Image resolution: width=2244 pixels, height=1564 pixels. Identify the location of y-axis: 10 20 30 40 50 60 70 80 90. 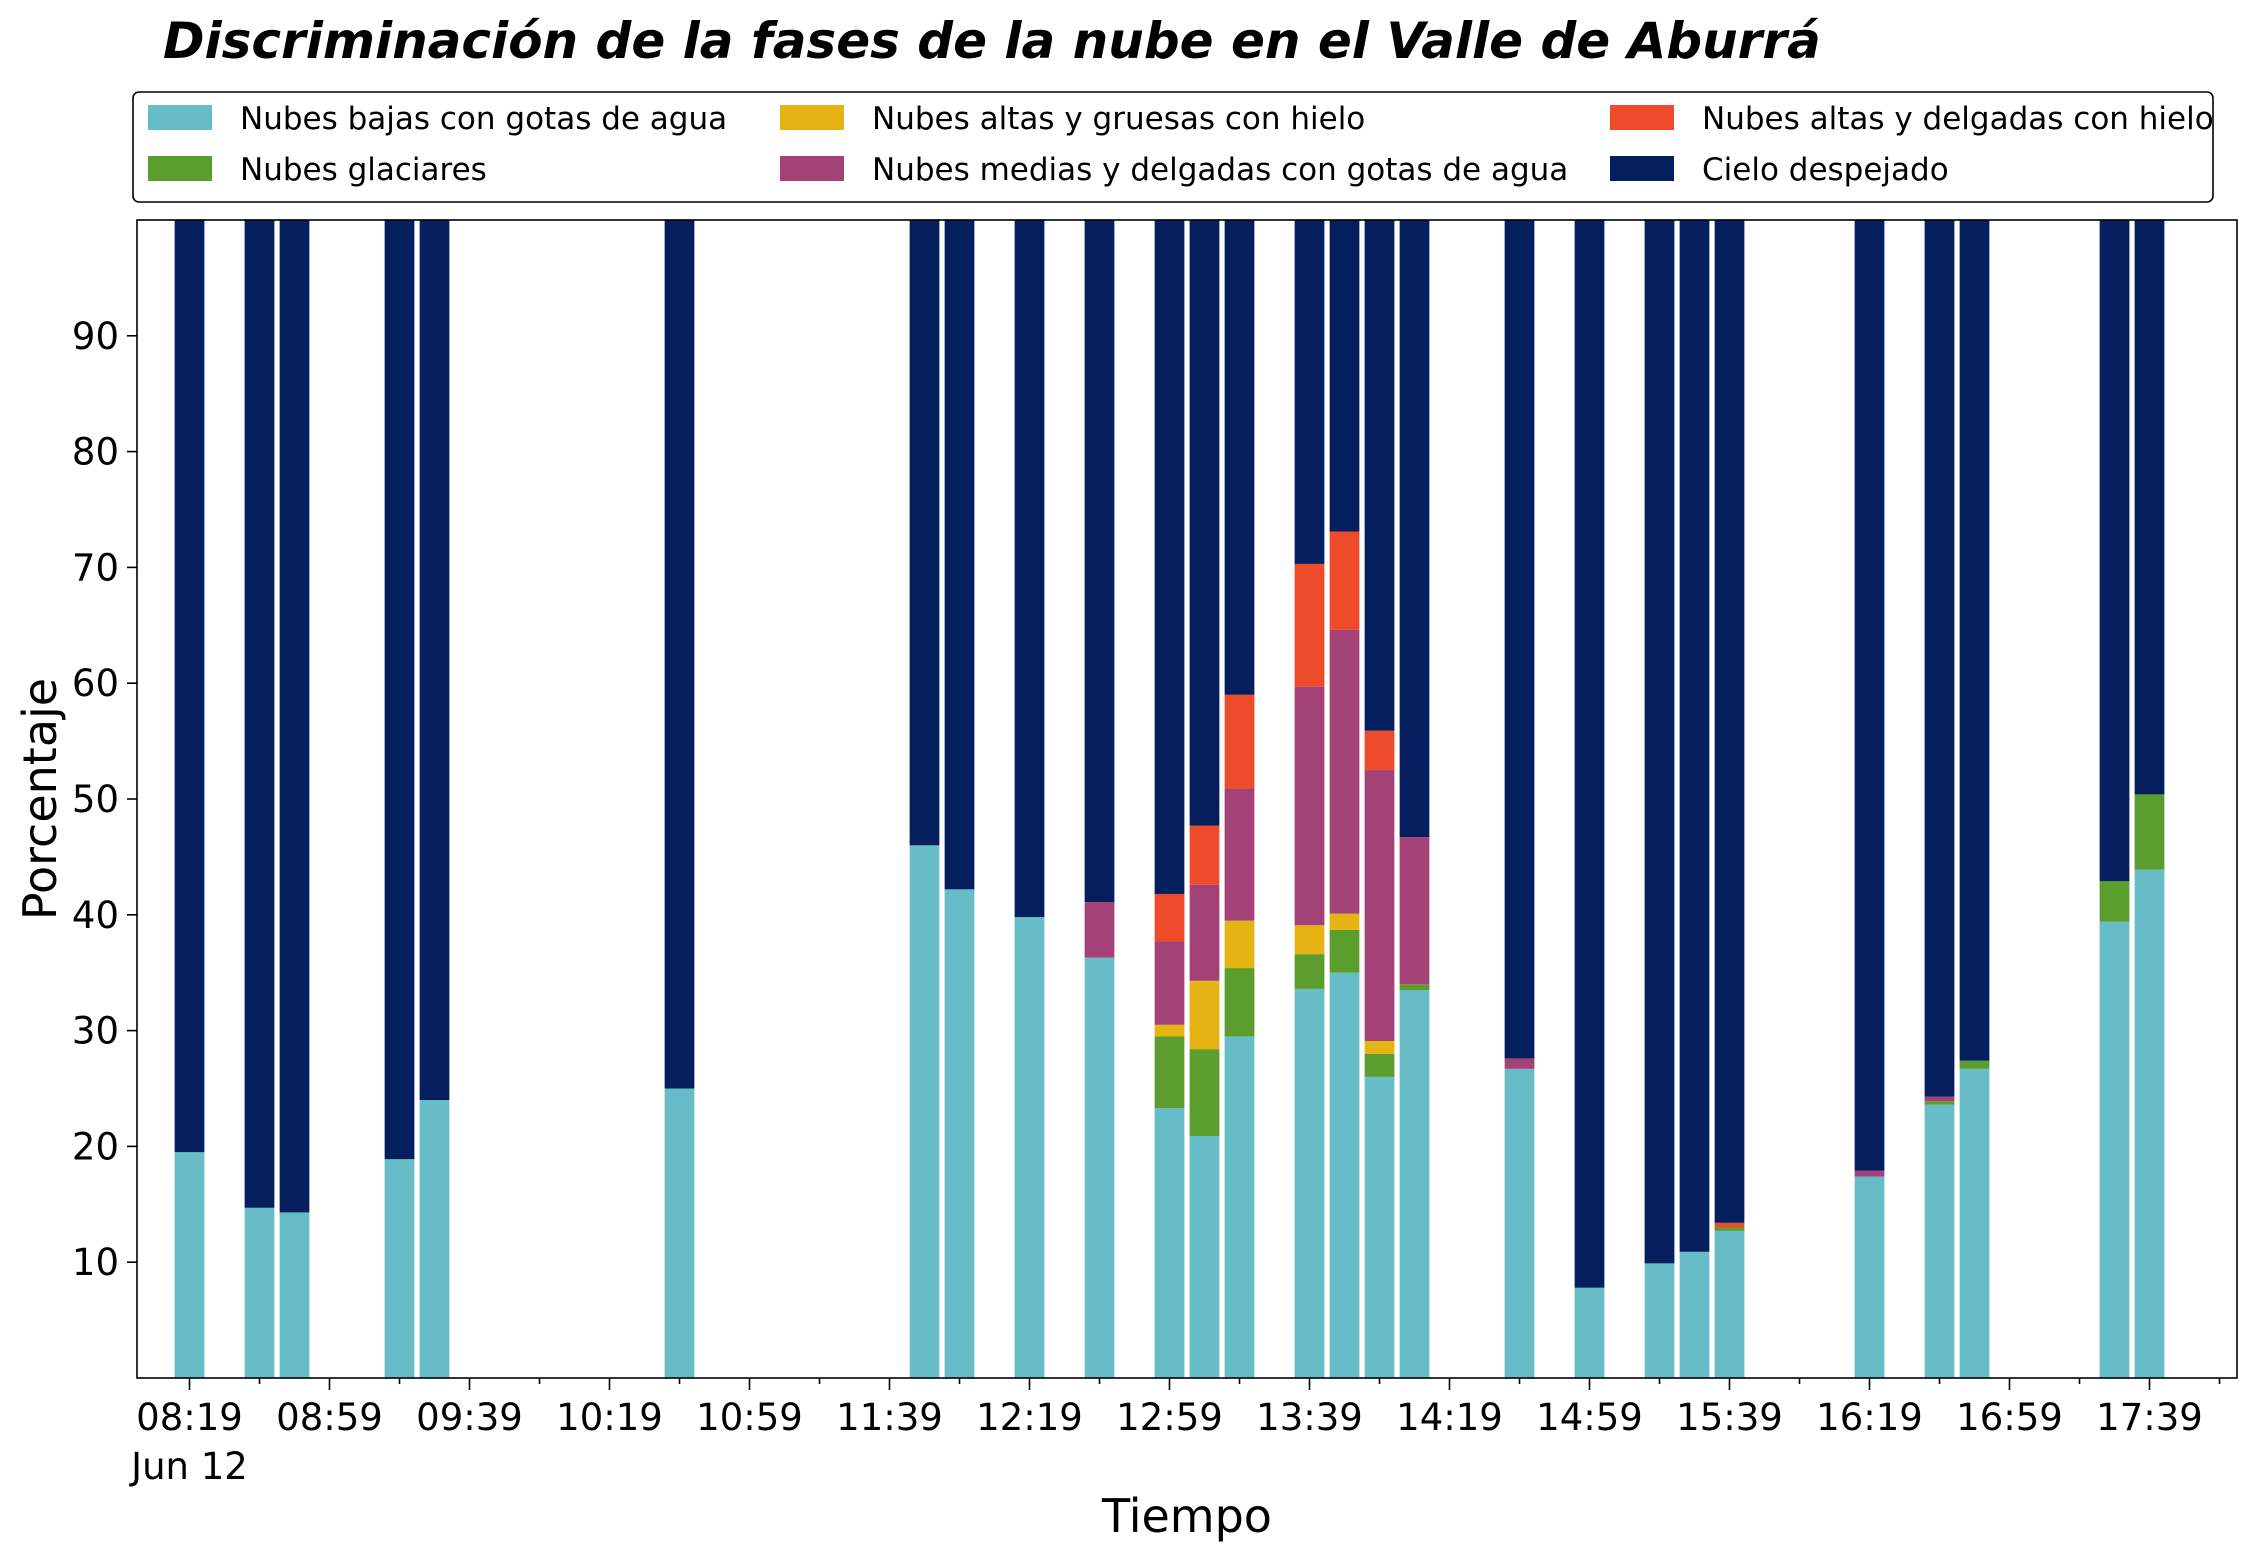
(104, 799).